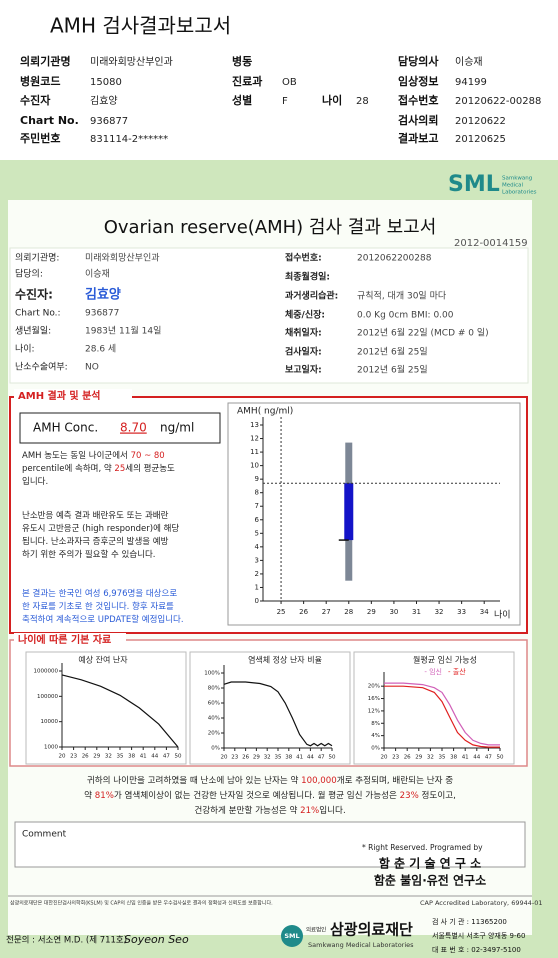 This screenshot has width=558, height=958. Describe the element at coordinates (119, 469) in the screenshot. I see `highlight: 25` at that location.